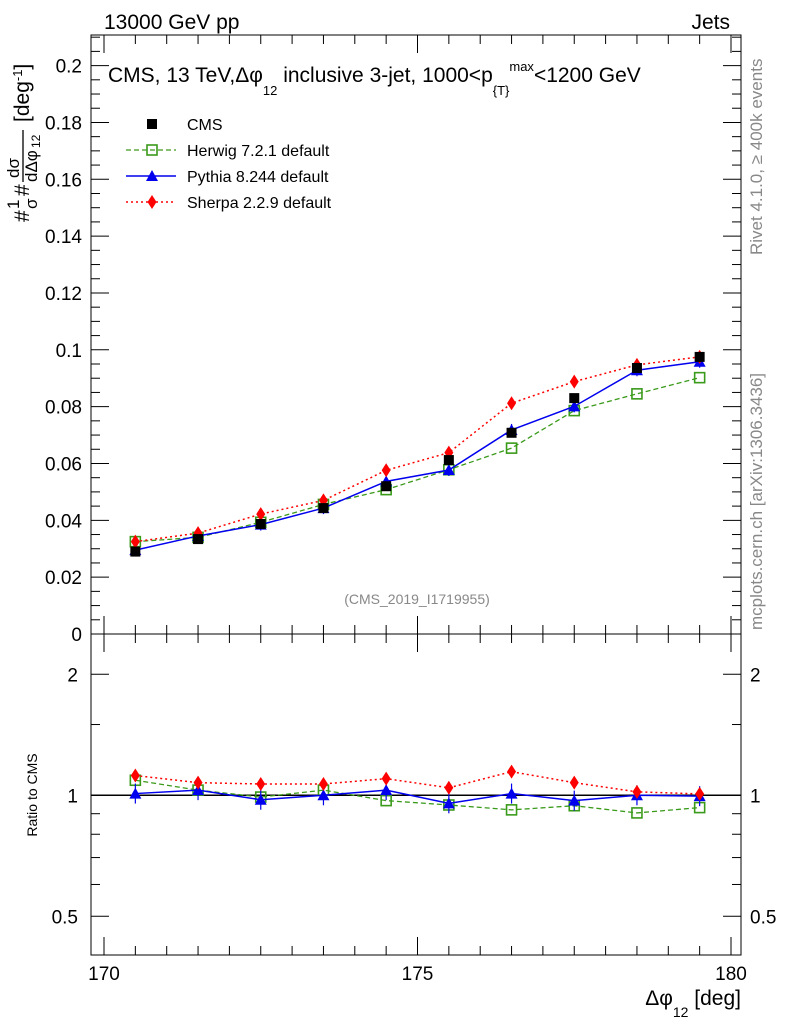 Image resolution: width=786 pixels, height=1024 pixels. What do you see at coordinates (22, 190) in the screenshot?
I see `ylabel-hash2: #` at bounding box center [22, 190].